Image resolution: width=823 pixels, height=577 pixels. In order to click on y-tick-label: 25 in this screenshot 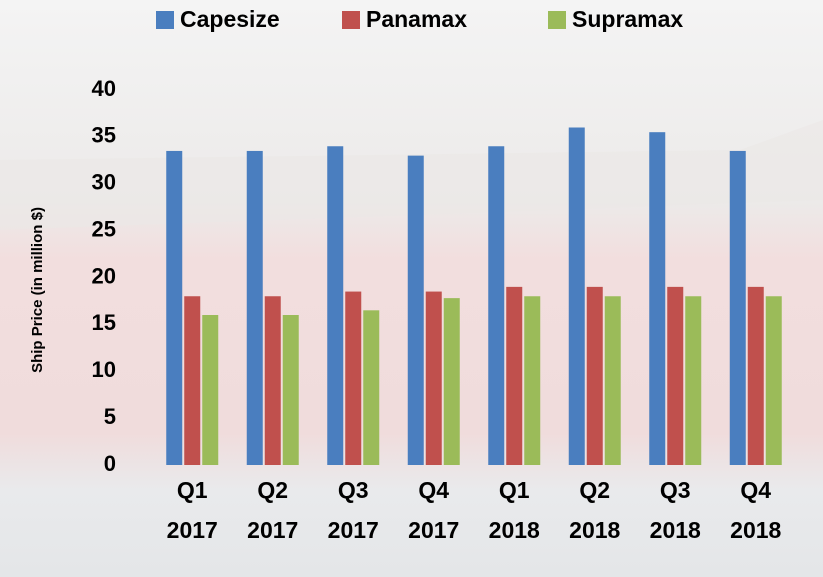, I will do `click(104, 228)`.